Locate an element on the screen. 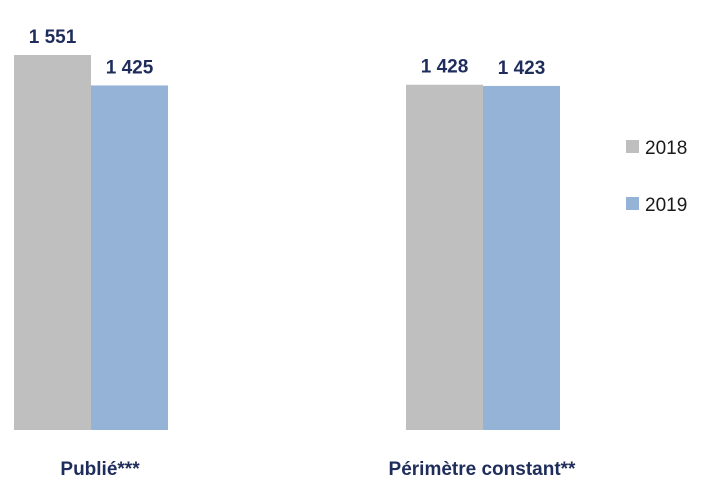 This screenshot has height=484, width=720. legend-label-2019: 2019 is located at coordinates (666, 205).